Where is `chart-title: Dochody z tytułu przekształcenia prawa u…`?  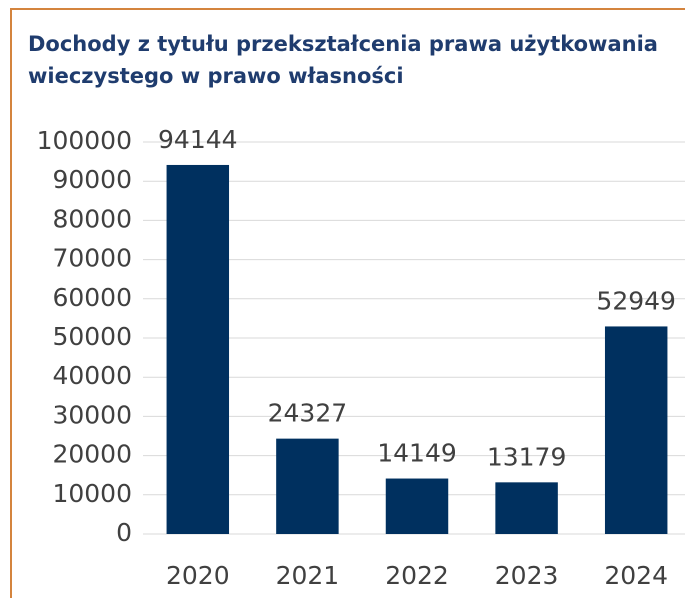
chart-title: Dochody z tytułu przekształcenia prawa u… is located at coordinates (343, 60).